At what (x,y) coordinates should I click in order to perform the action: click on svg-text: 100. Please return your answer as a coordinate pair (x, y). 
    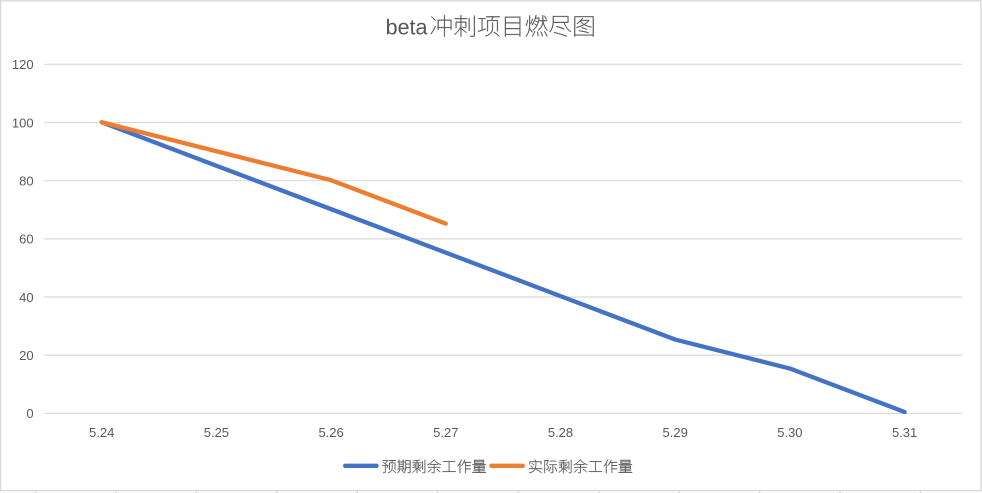
    Looking at the image, I should click on (23, 122).